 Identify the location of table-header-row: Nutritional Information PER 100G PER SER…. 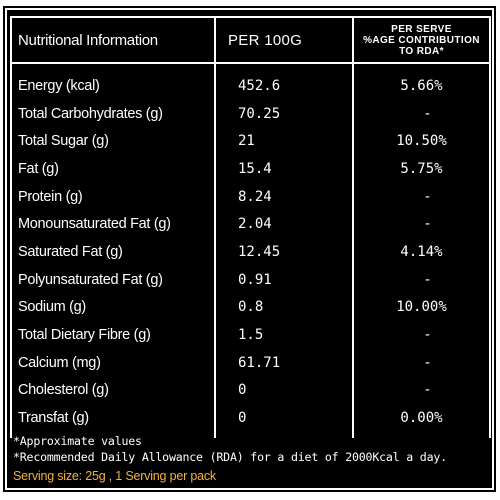
(250, 40).